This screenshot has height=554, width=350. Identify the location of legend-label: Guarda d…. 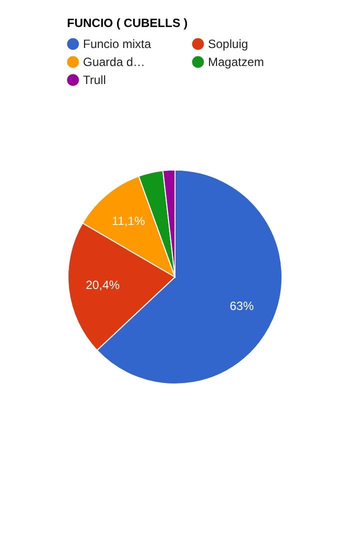
(114, 62).